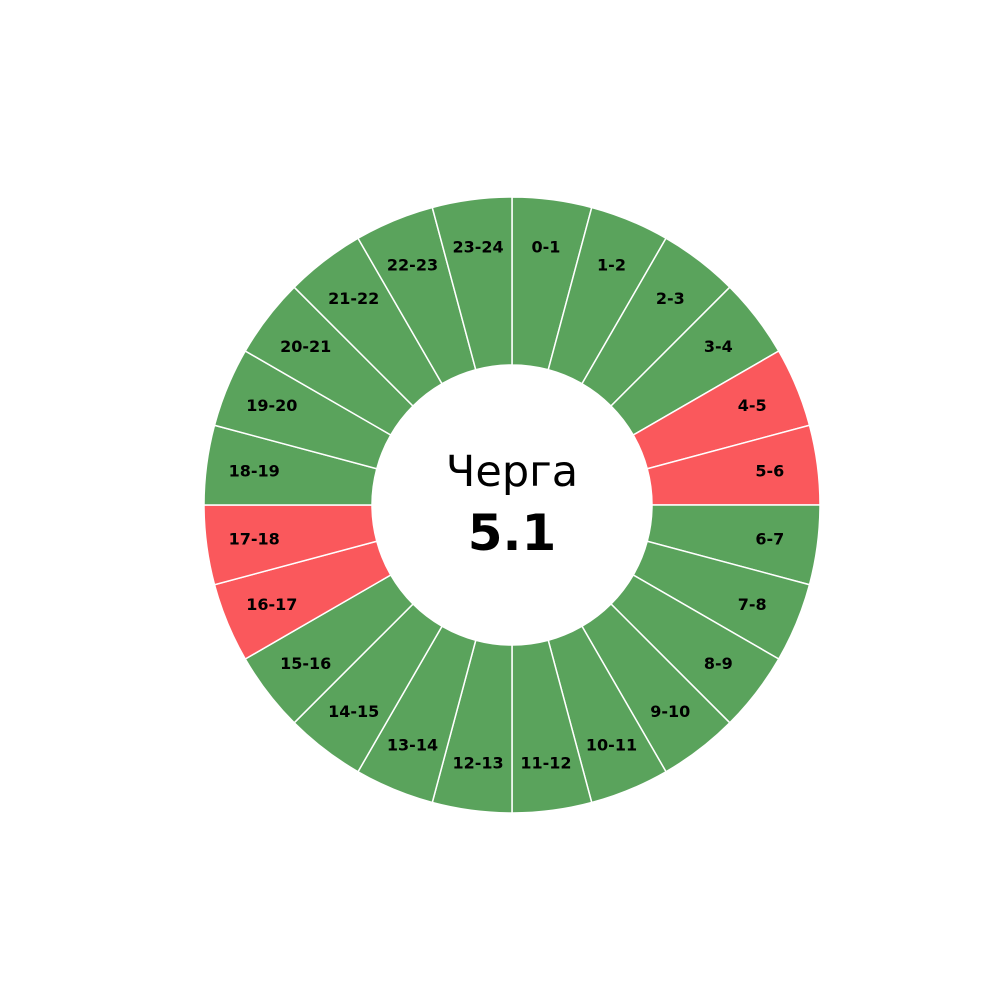 This screenshot has height=1000, width=1000. Describe the element at coordinates (512, 472) in the screenshot. I see `center-title: Черга` at that location.